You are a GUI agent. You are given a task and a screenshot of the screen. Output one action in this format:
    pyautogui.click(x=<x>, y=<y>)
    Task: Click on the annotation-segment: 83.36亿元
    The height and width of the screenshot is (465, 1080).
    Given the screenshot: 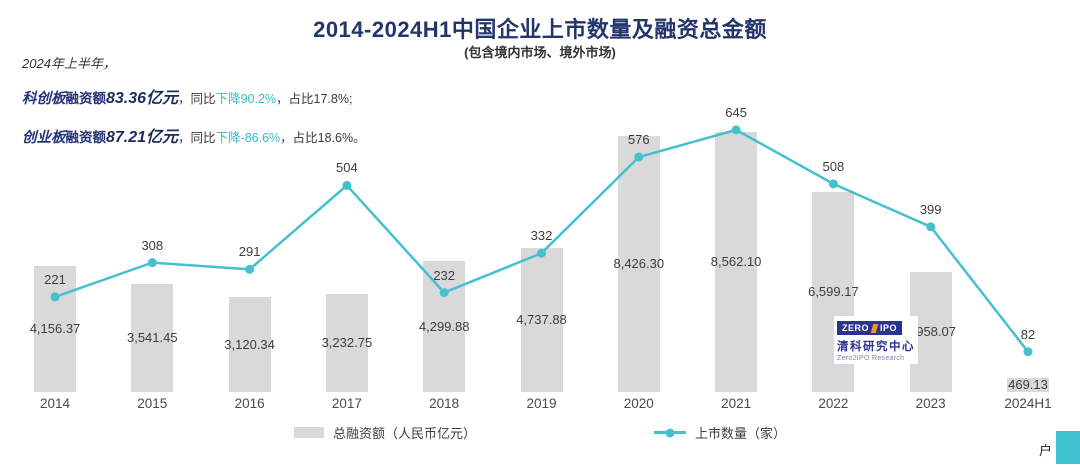 What is the action you would take?
    pyautogui.click(x=142, y=98)
    